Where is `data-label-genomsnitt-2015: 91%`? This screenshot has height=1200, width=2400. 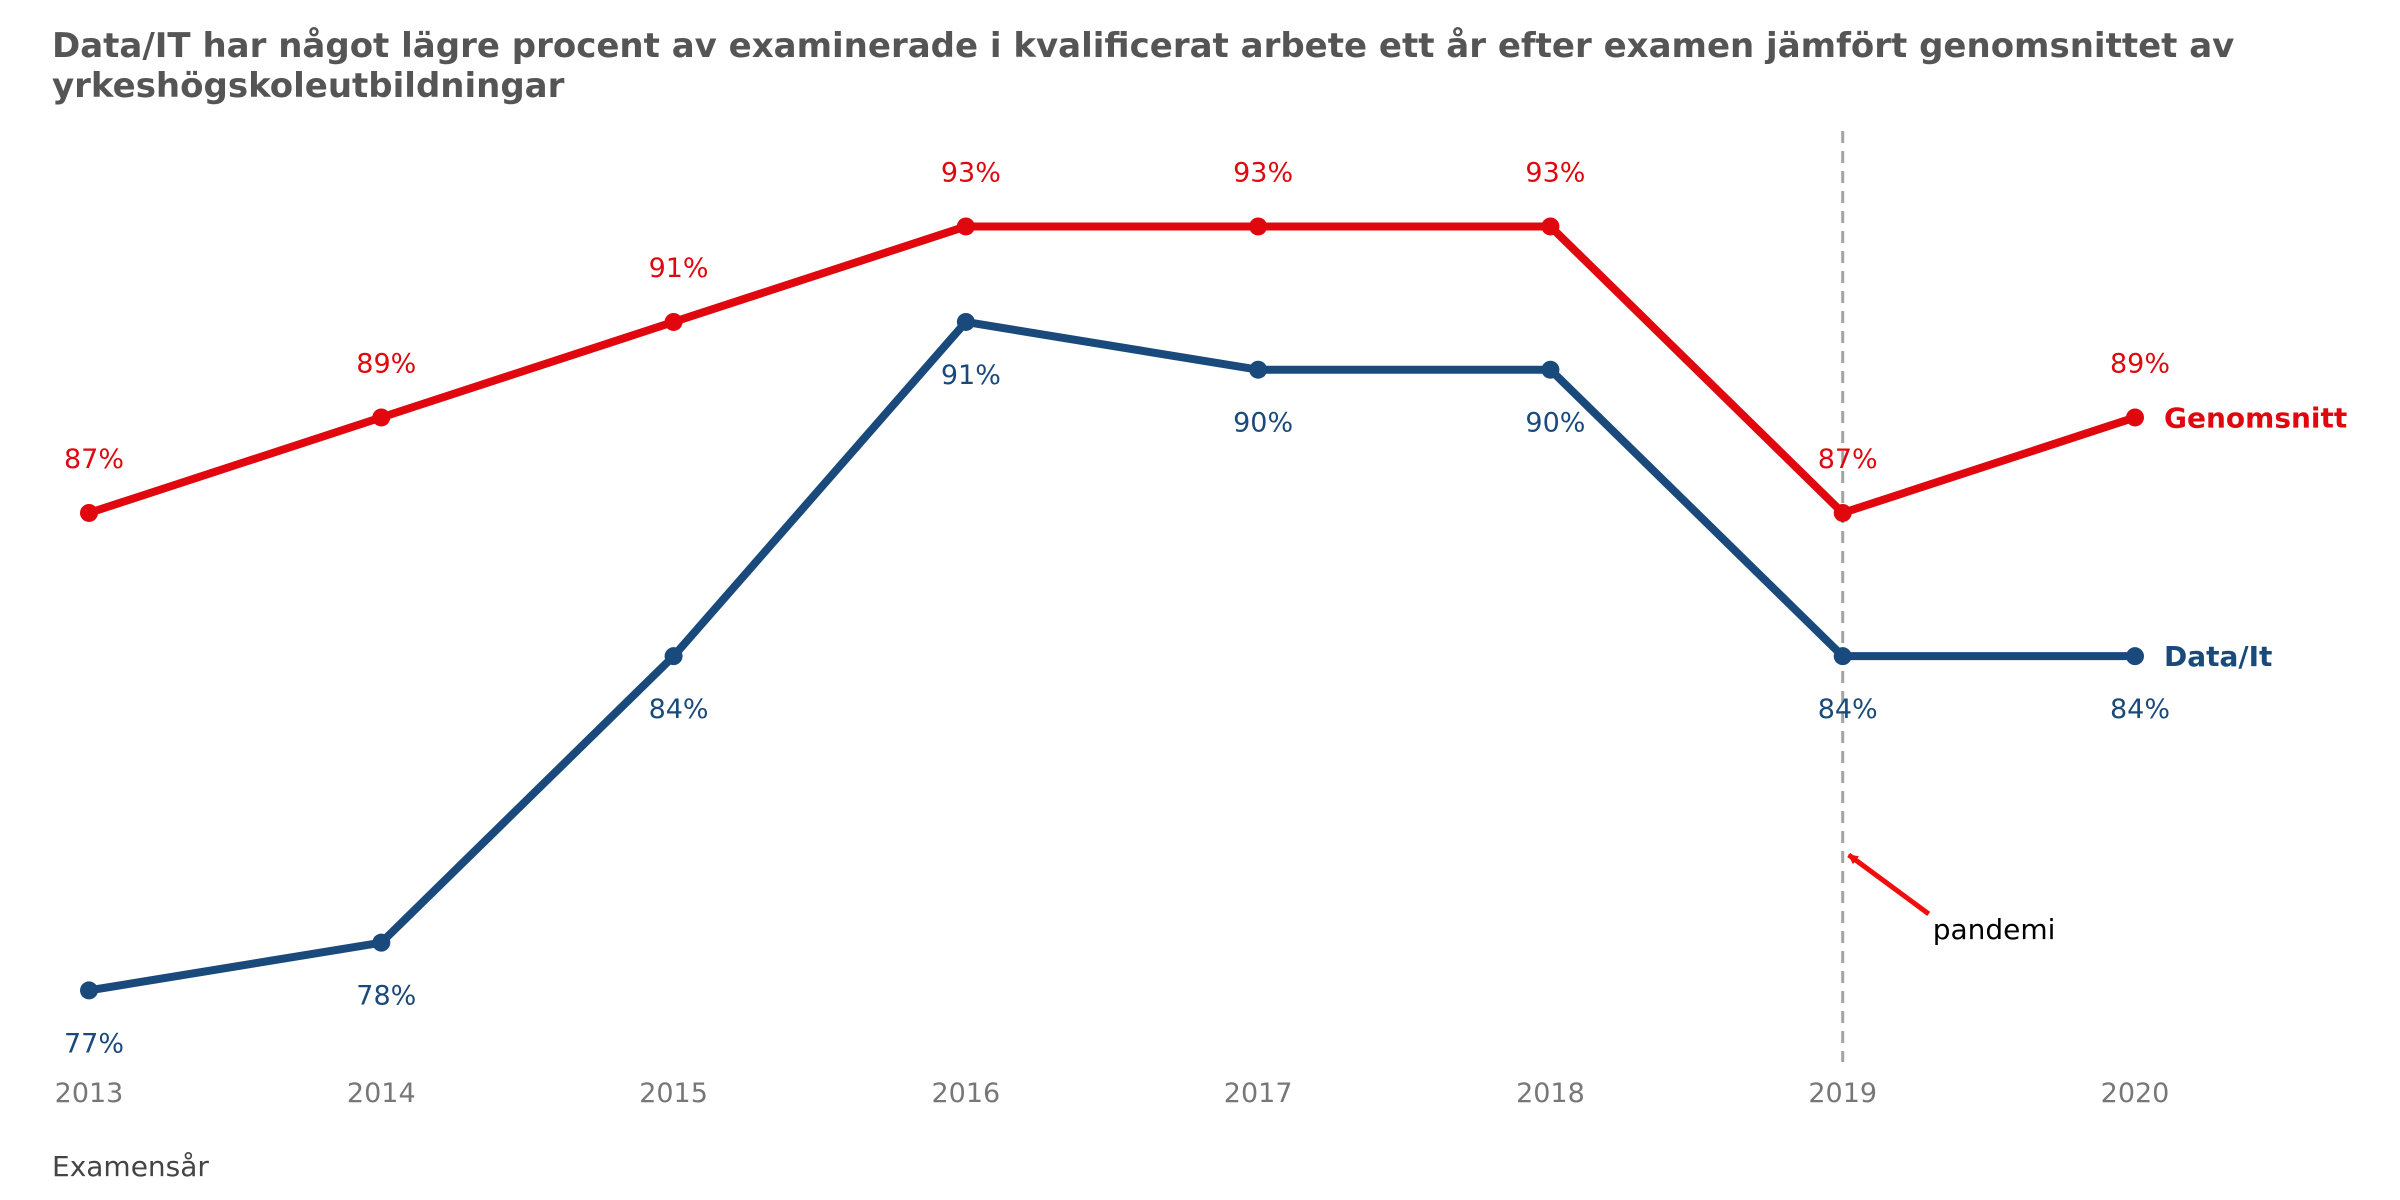 data-label-genomsnitt-2015: 91% is located at coordinates (679, 268).